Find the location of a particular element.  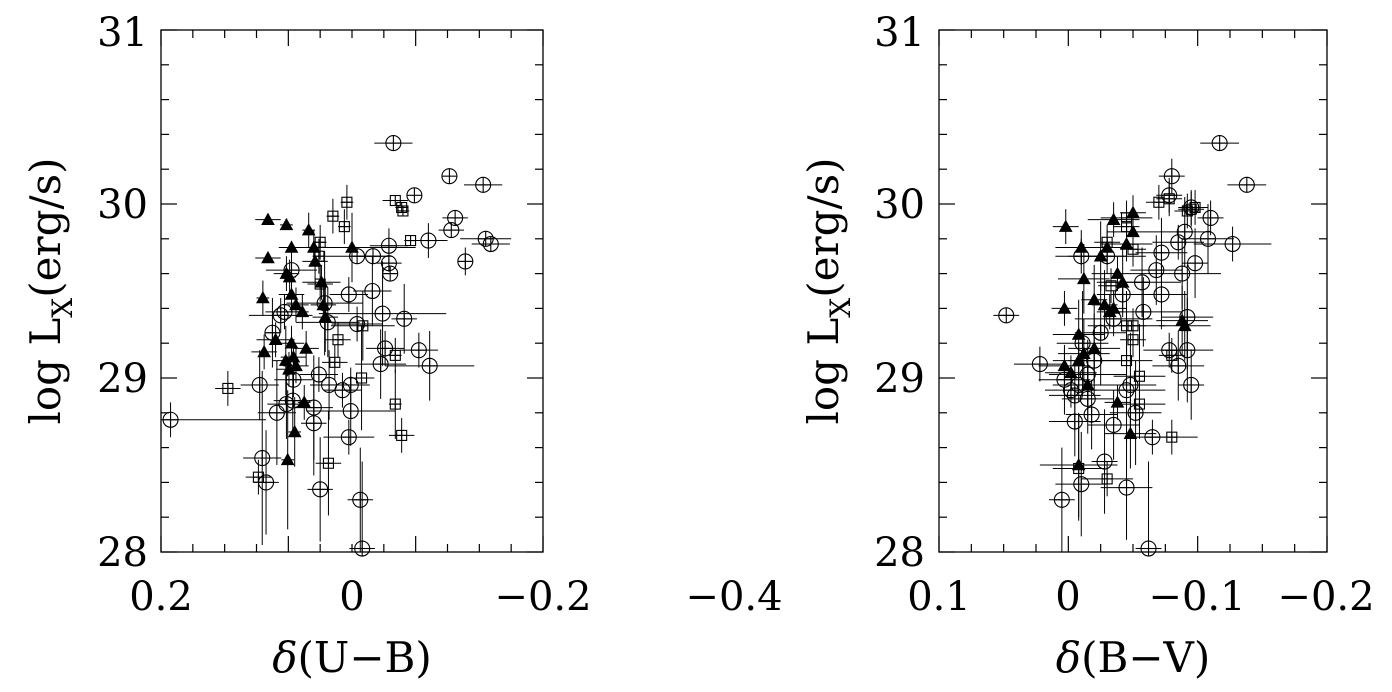

error-bars-left is located at coordinates (336, 347).